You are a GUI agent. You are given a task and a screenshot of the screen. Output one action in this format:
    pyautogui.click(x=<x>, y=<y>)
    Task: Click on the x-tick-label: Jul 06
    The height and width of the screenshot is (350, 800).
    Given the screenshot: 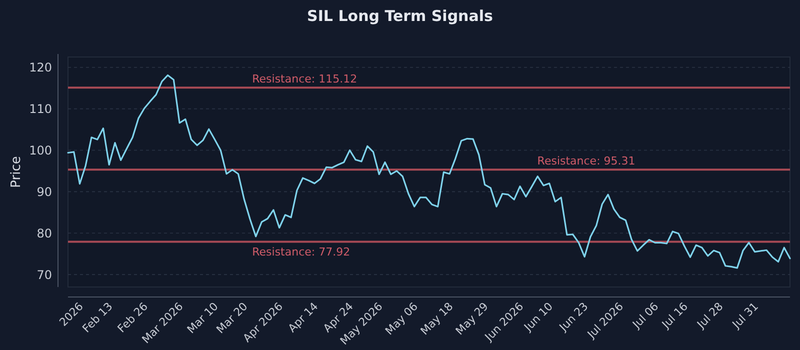 What is the action you would take?
    pyautogui.click(x=645, y=316)
    